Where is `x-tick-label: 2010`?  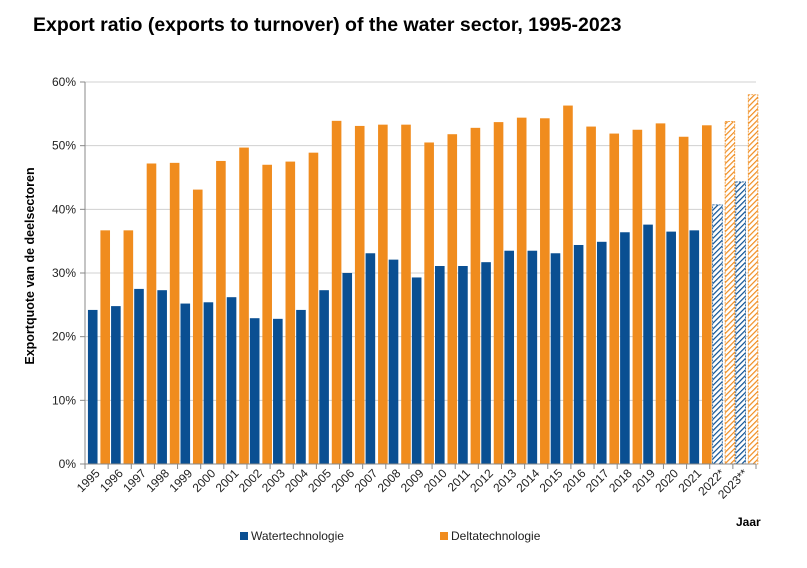 x-tick-label: 2010 is located at coordinates (435, 480).